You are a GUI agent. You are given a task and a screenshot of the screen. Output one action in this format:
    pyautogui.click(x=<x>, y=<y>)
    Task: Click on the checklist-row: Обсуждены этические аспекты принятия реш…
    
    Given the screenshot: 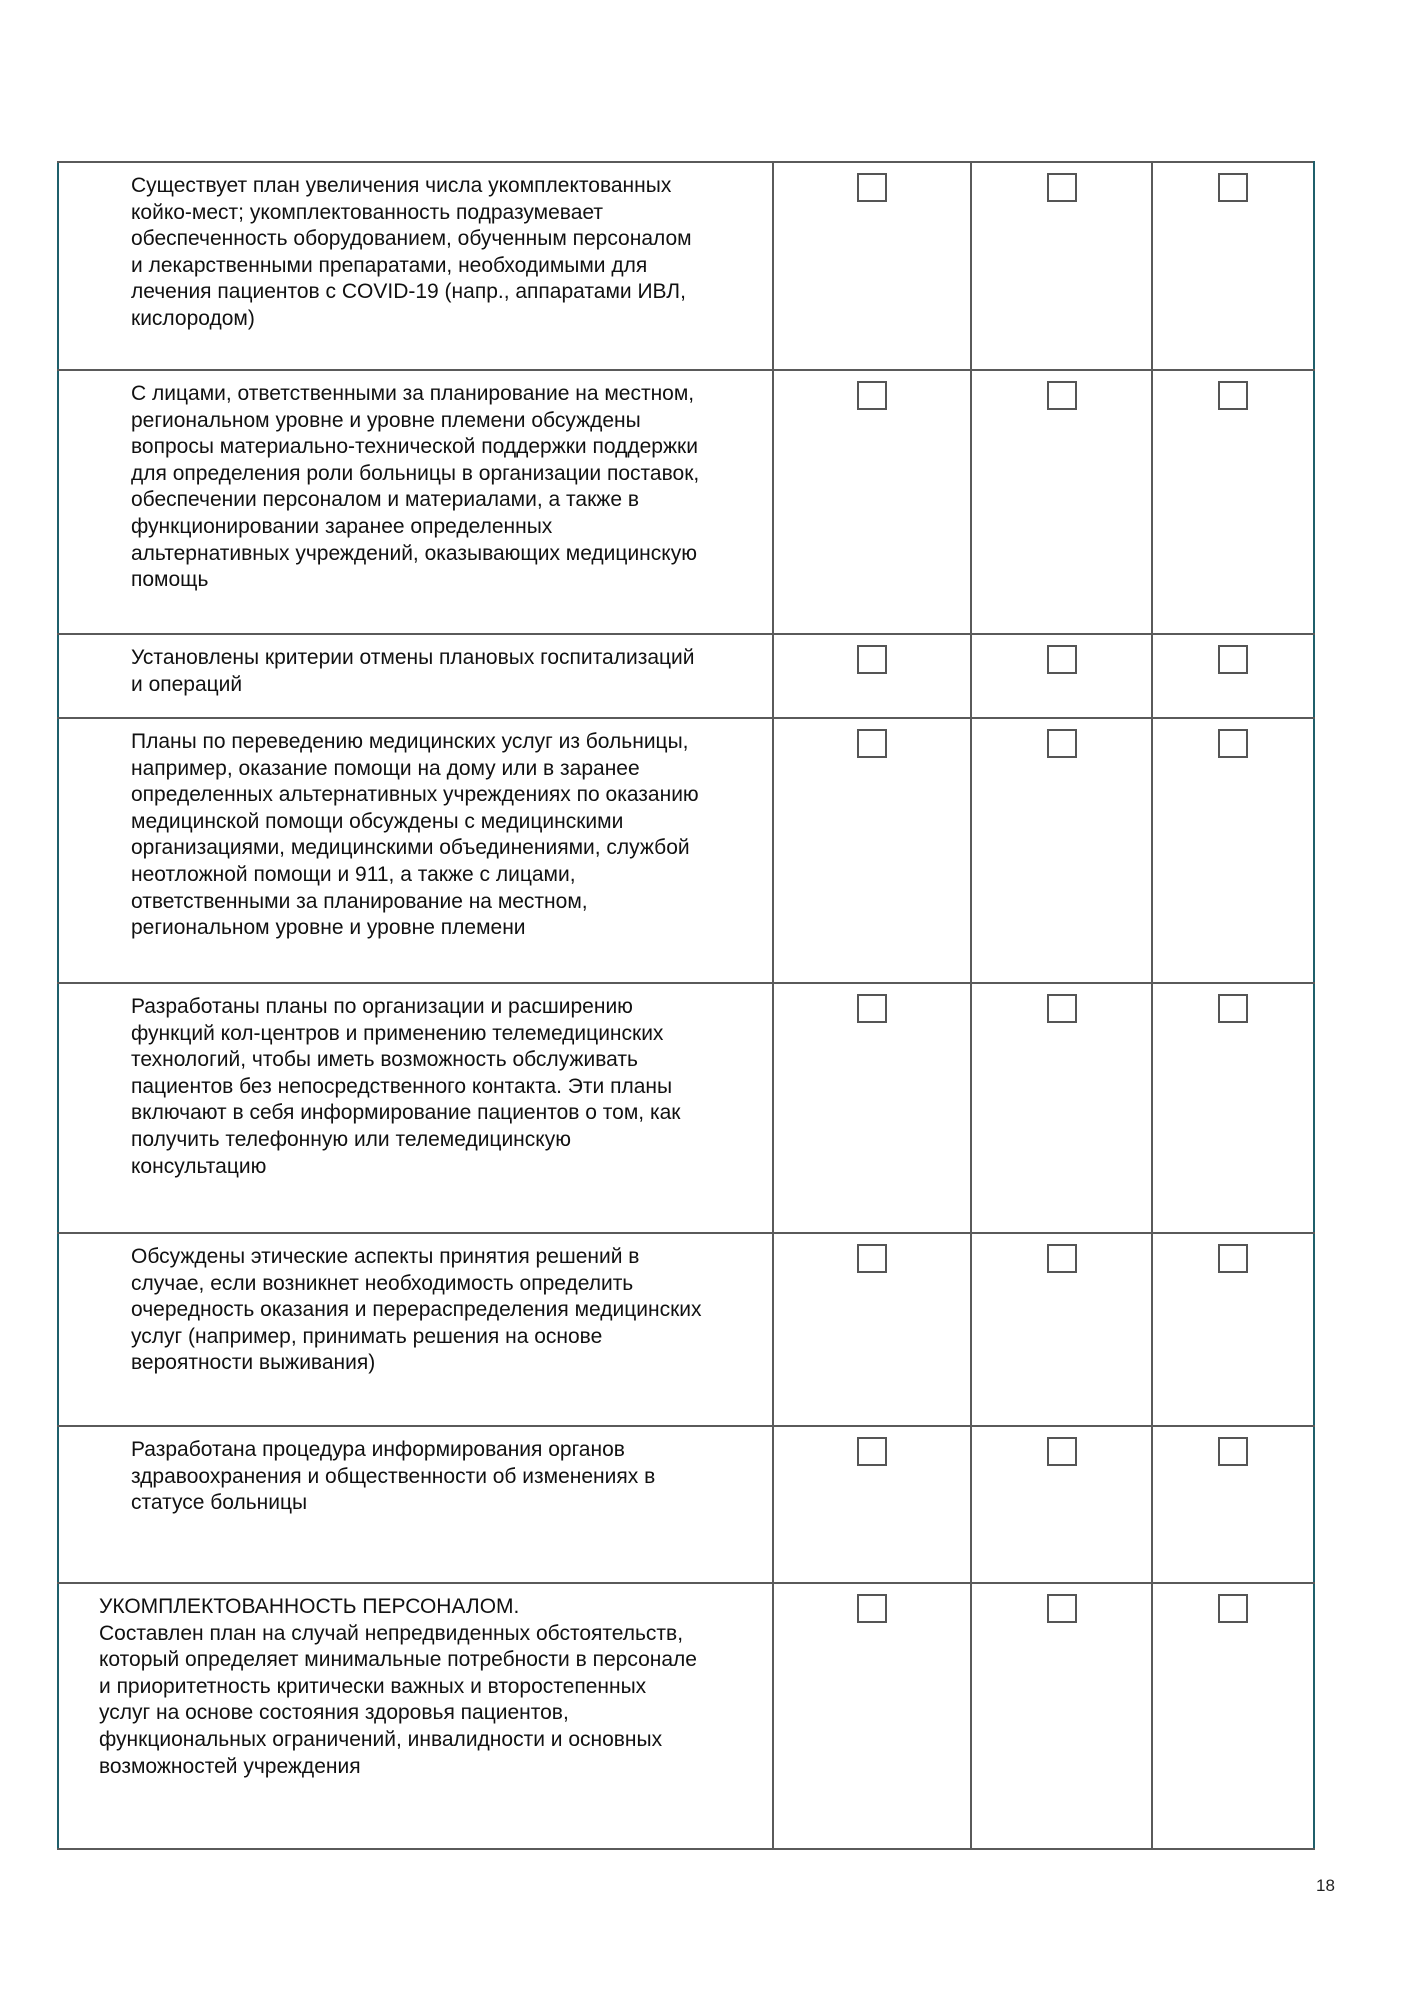 What is the action you would take?
    pyautogui.click(x=686, y=1329)
    